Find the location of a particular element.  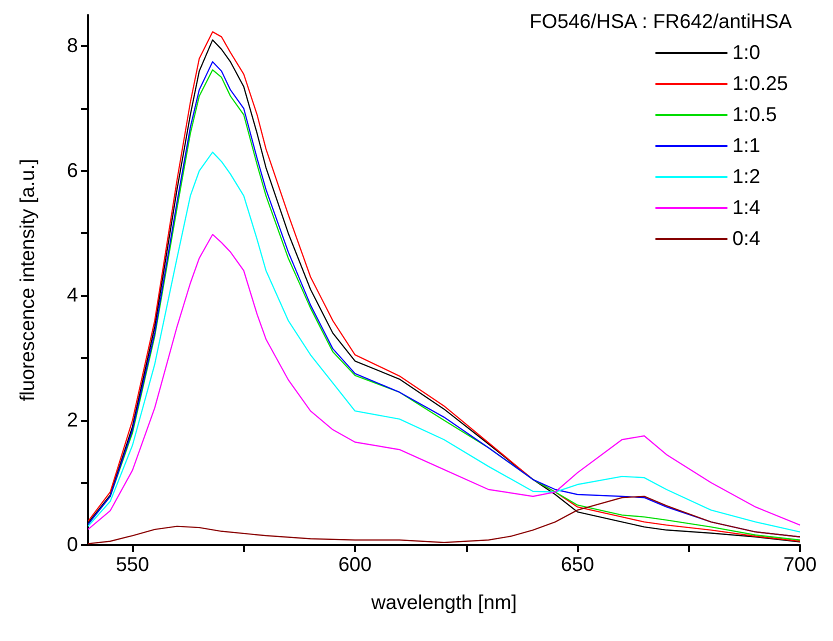

legend-label: 1:0 is located at coordinates (746, 53).